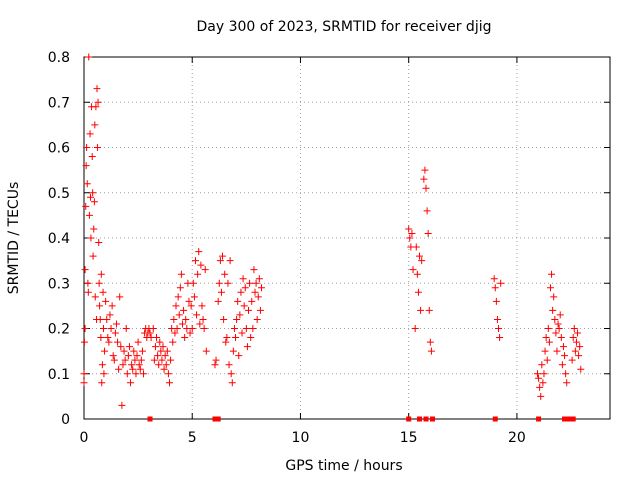 The height and width of the screenshot is (480, 640). I want to click on y-tick-label: 0.2, so click(59, 330).